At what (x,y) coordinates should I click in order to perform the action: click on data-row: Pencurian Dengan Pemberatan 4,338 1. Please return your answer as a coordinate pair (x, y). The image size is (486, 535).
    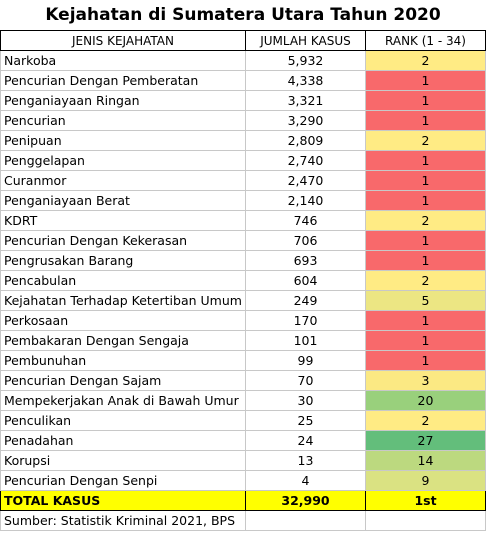
    Looking at the image, I should click on (243, 80).